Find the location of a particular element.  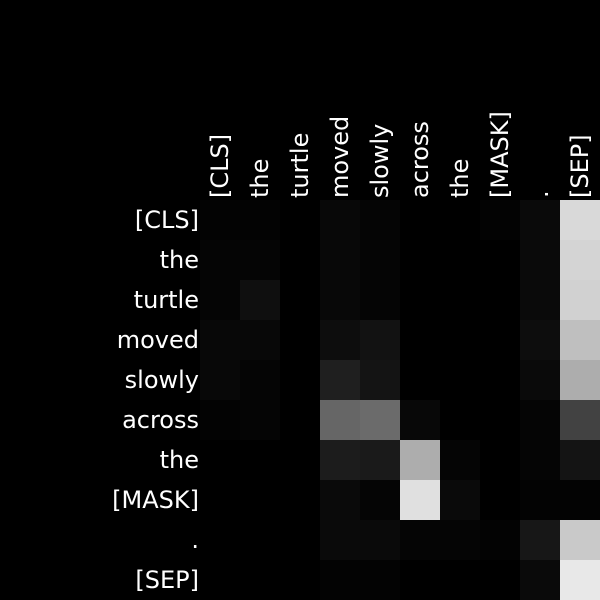

y-tick-label: [MASK] is located at coordinates (155, 500).